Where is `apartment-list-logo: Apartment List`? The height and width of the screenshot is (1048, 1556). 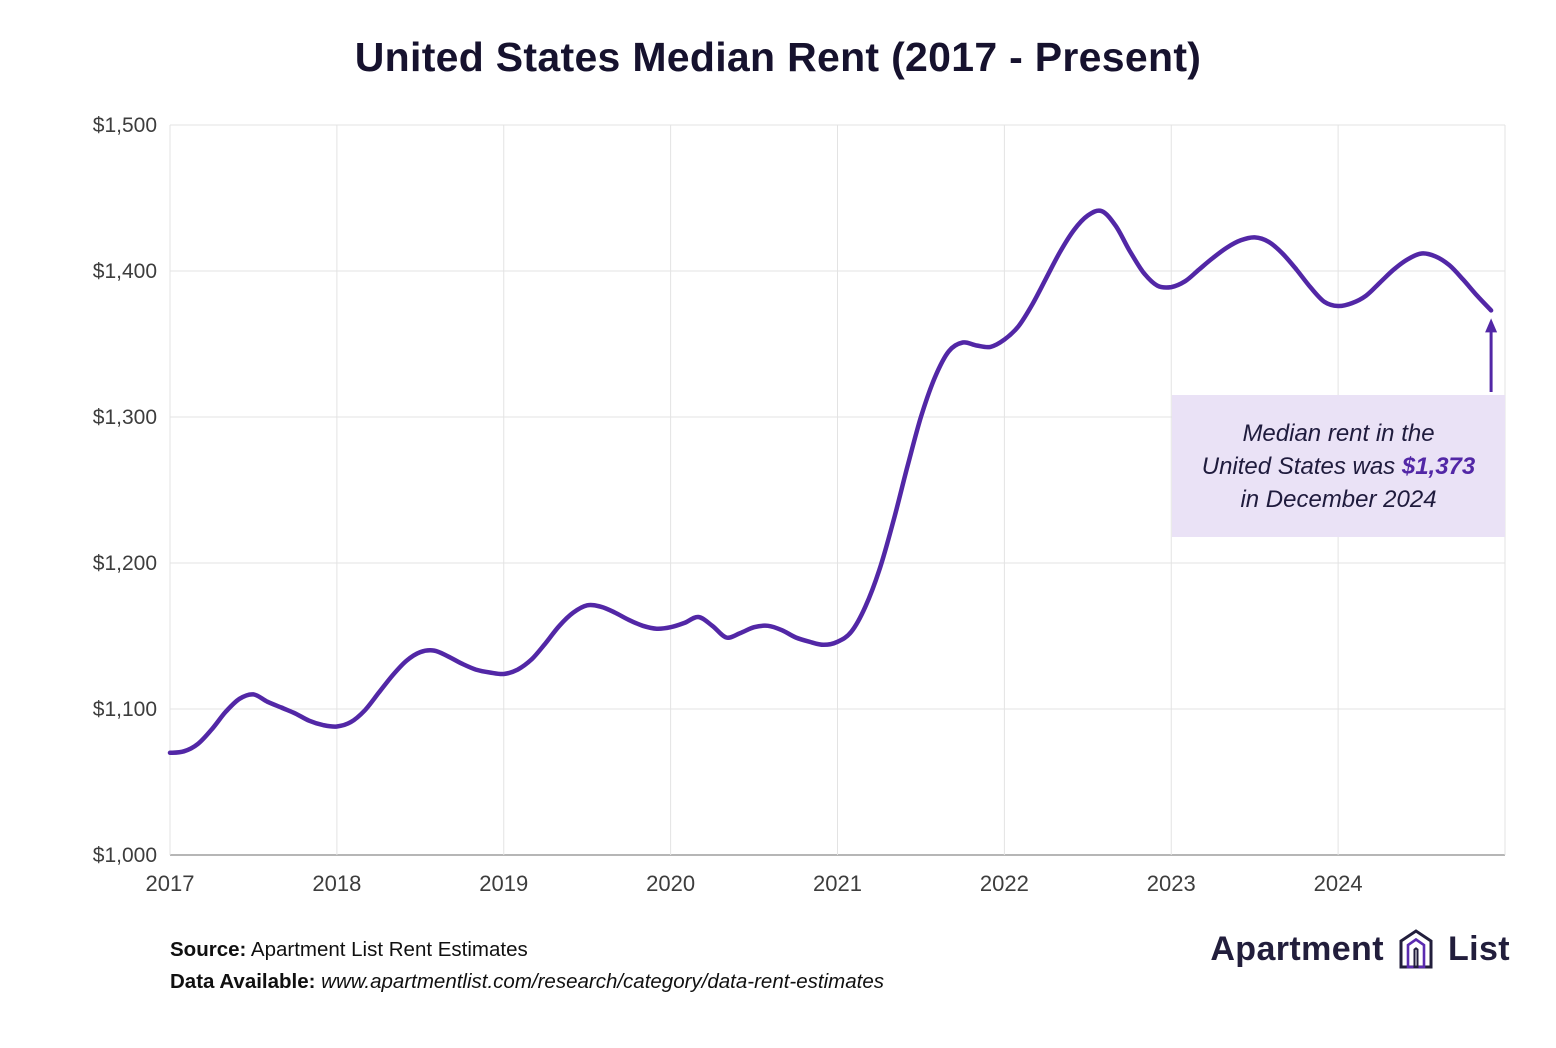
apartment-list-logo: Apartment List is located at coordinates (1360, 949).